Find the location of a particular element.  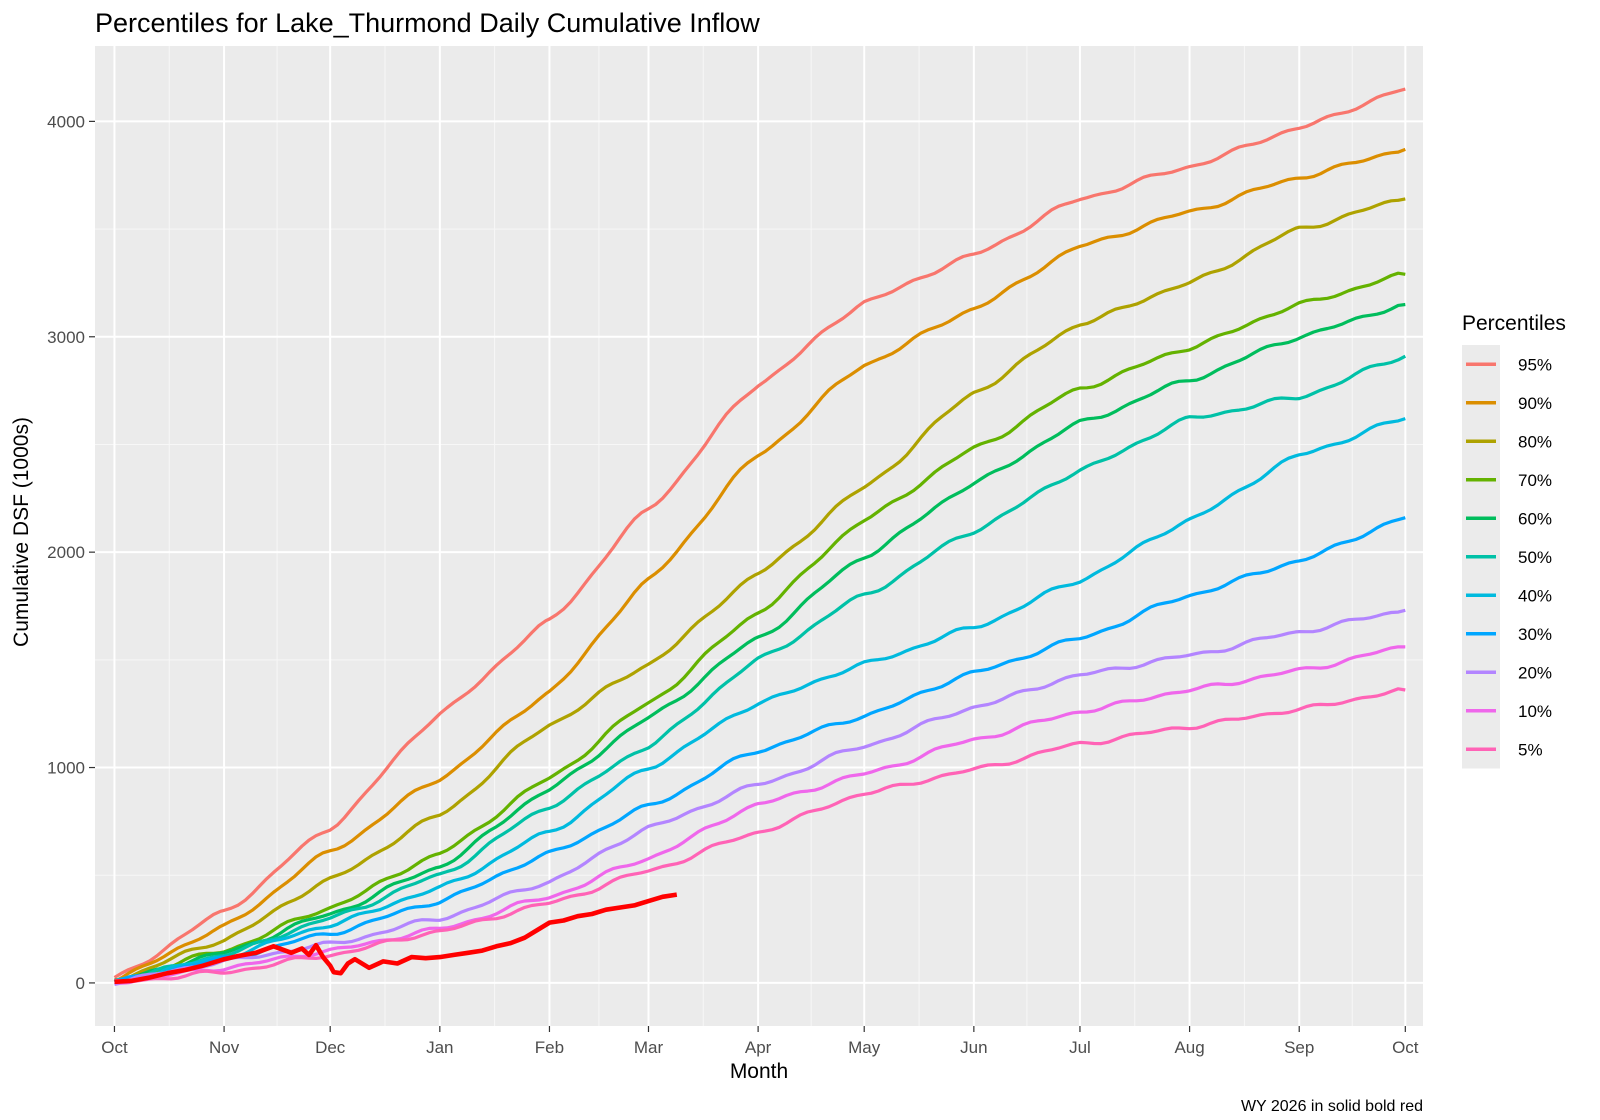

y-axis-title: Cumulative DSF (1000s) is located at coordinates (21, 532).